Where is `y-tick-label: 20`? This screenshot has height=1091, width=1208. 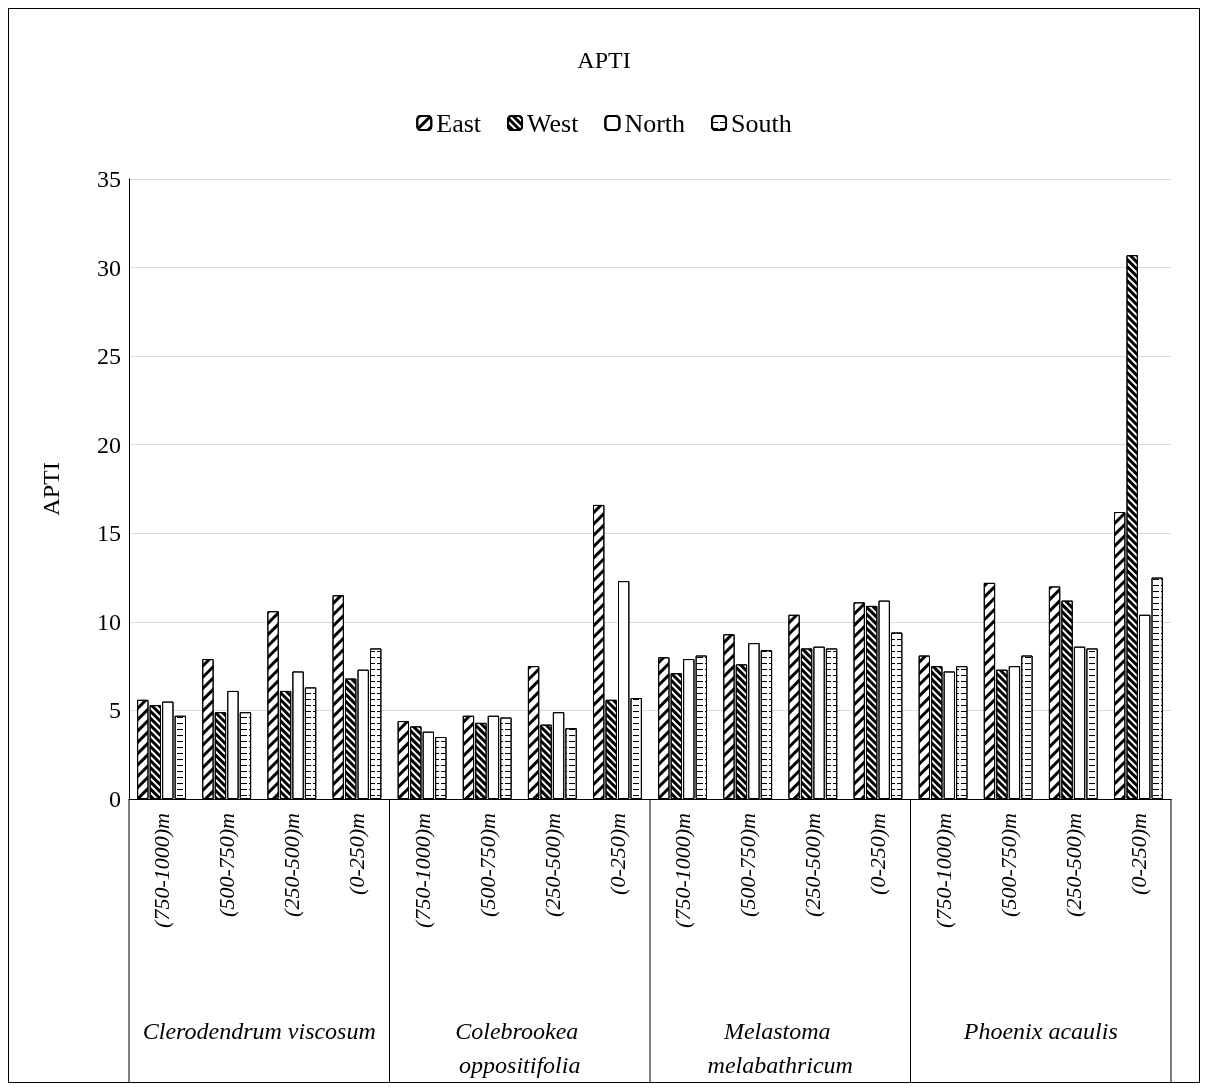
y-tick-label: 20 is located at coordinates (109, 444).